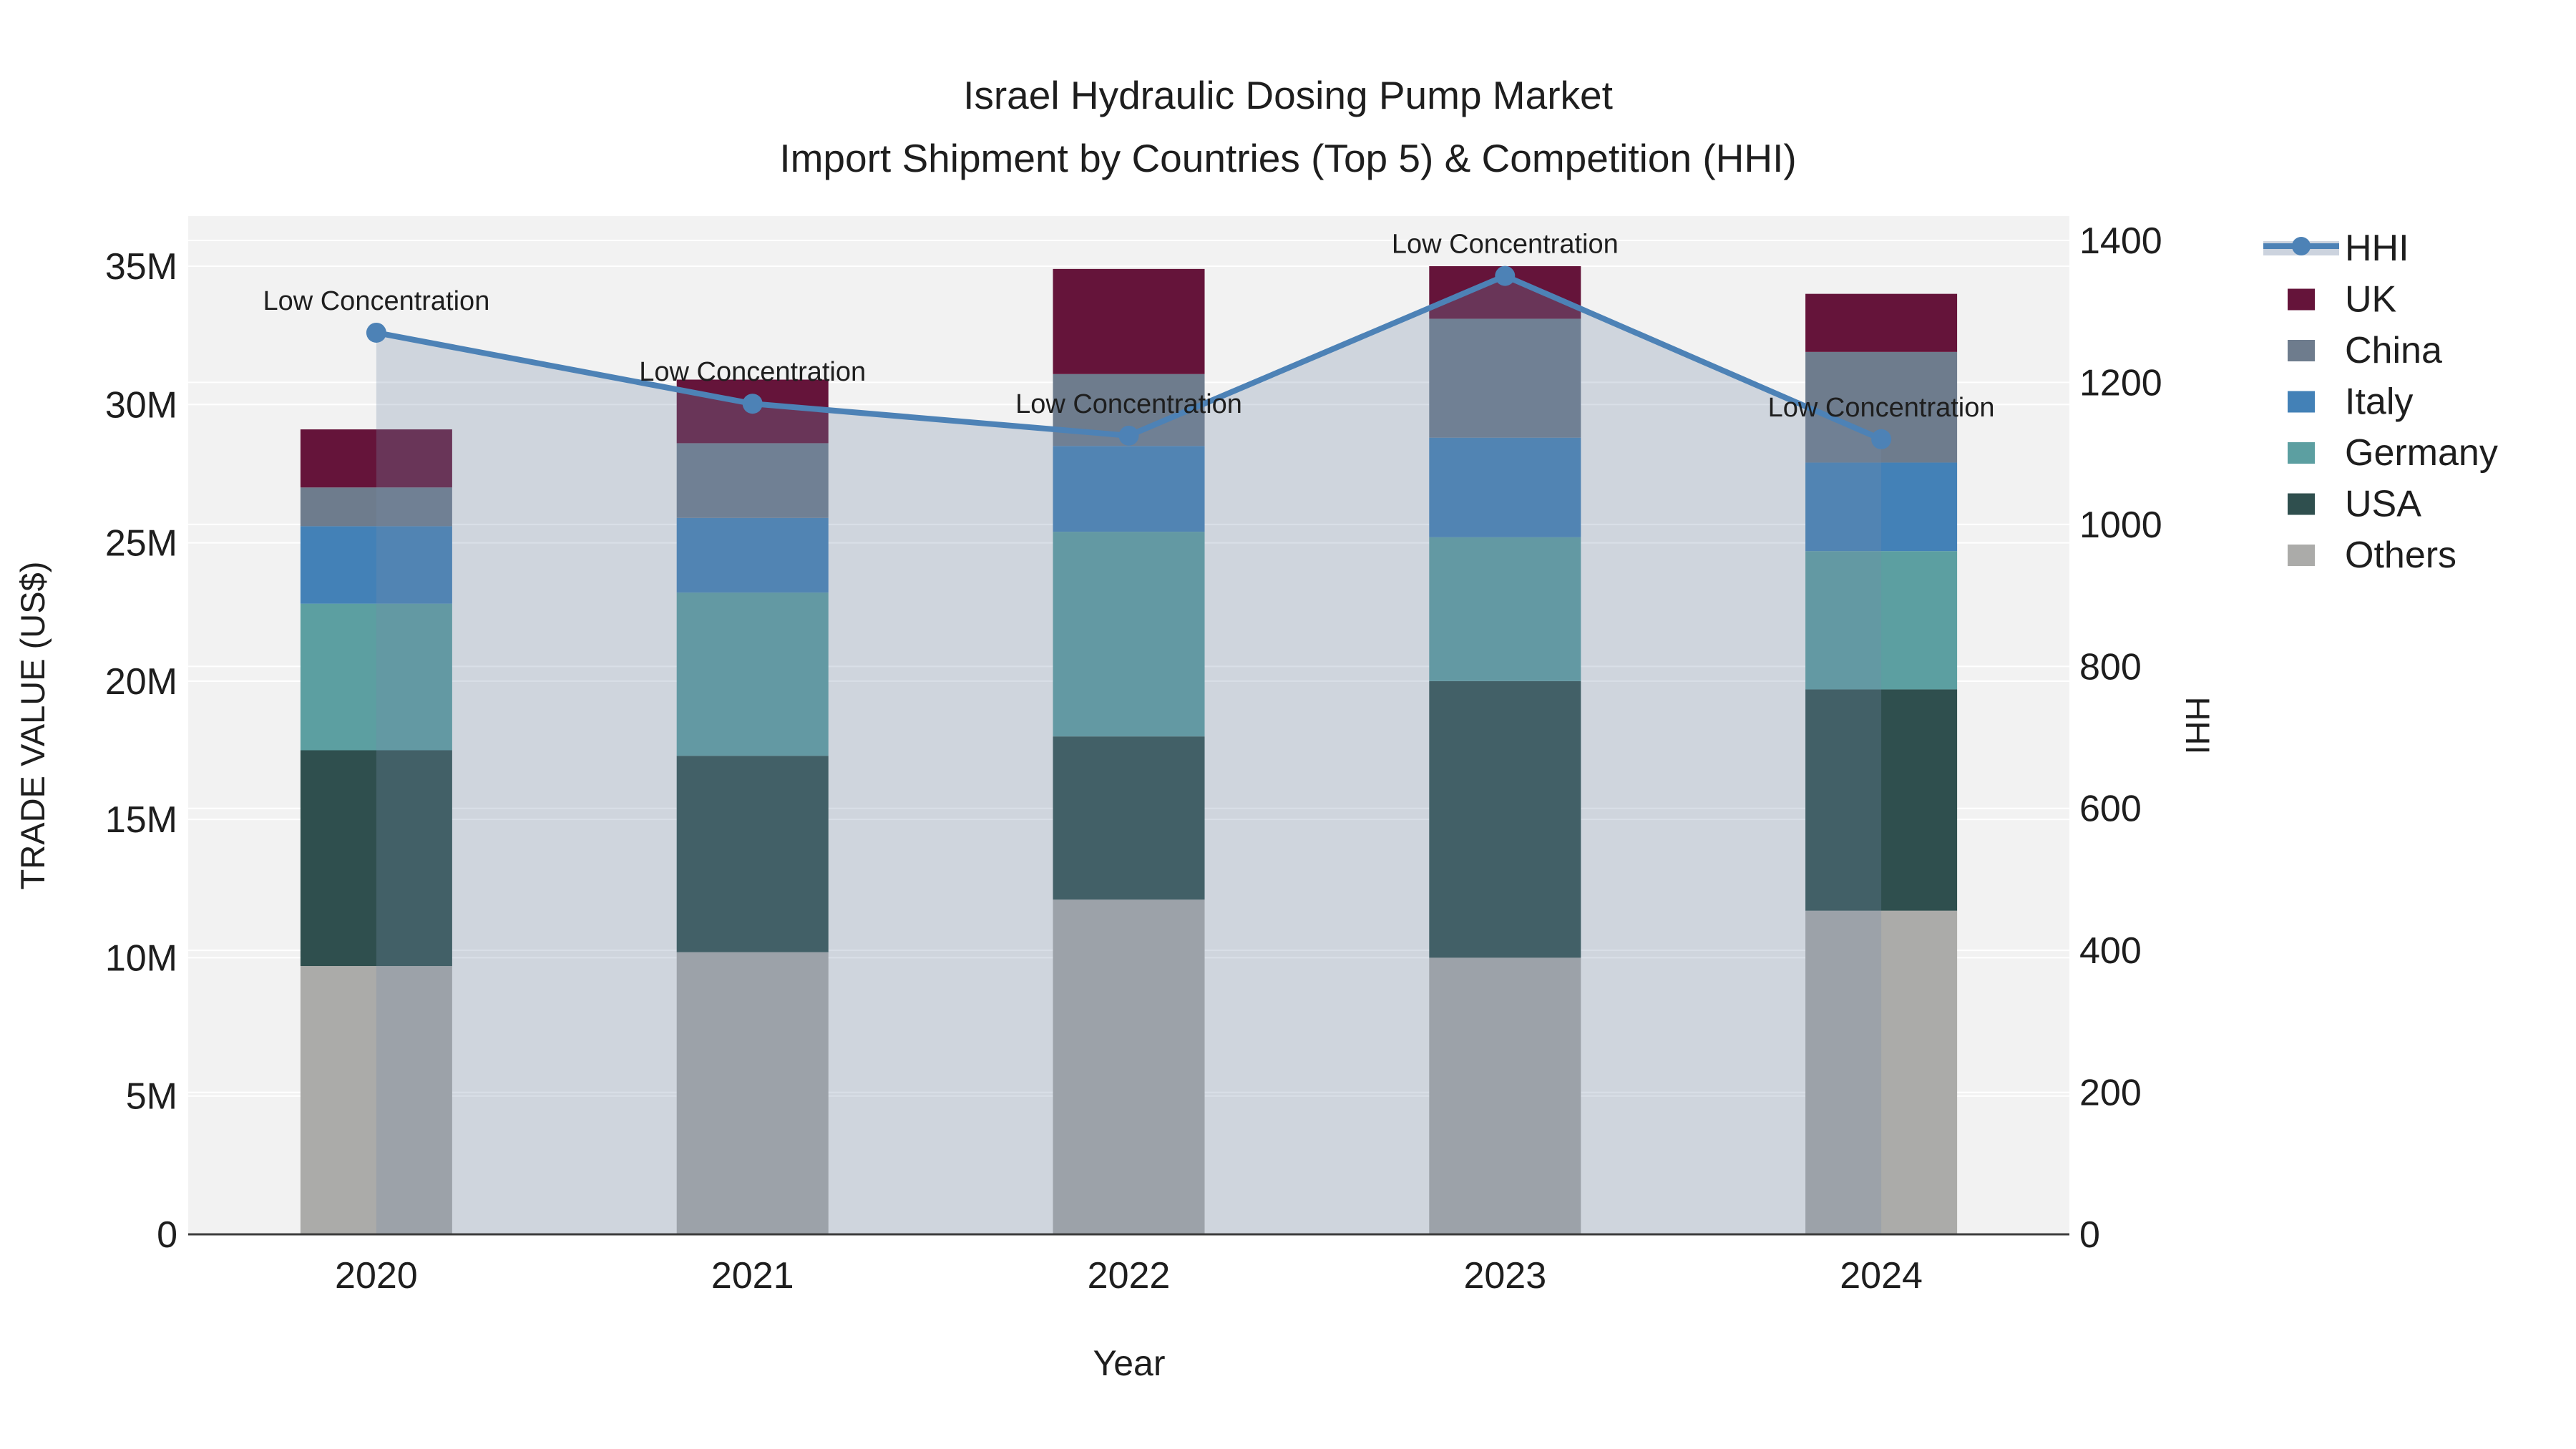 The image size is (2576, 1449). What do you see at coordinates (2110, 667) in the screenshot?
I see `right-tick-800: 800` at bounding box center [2110, 667].